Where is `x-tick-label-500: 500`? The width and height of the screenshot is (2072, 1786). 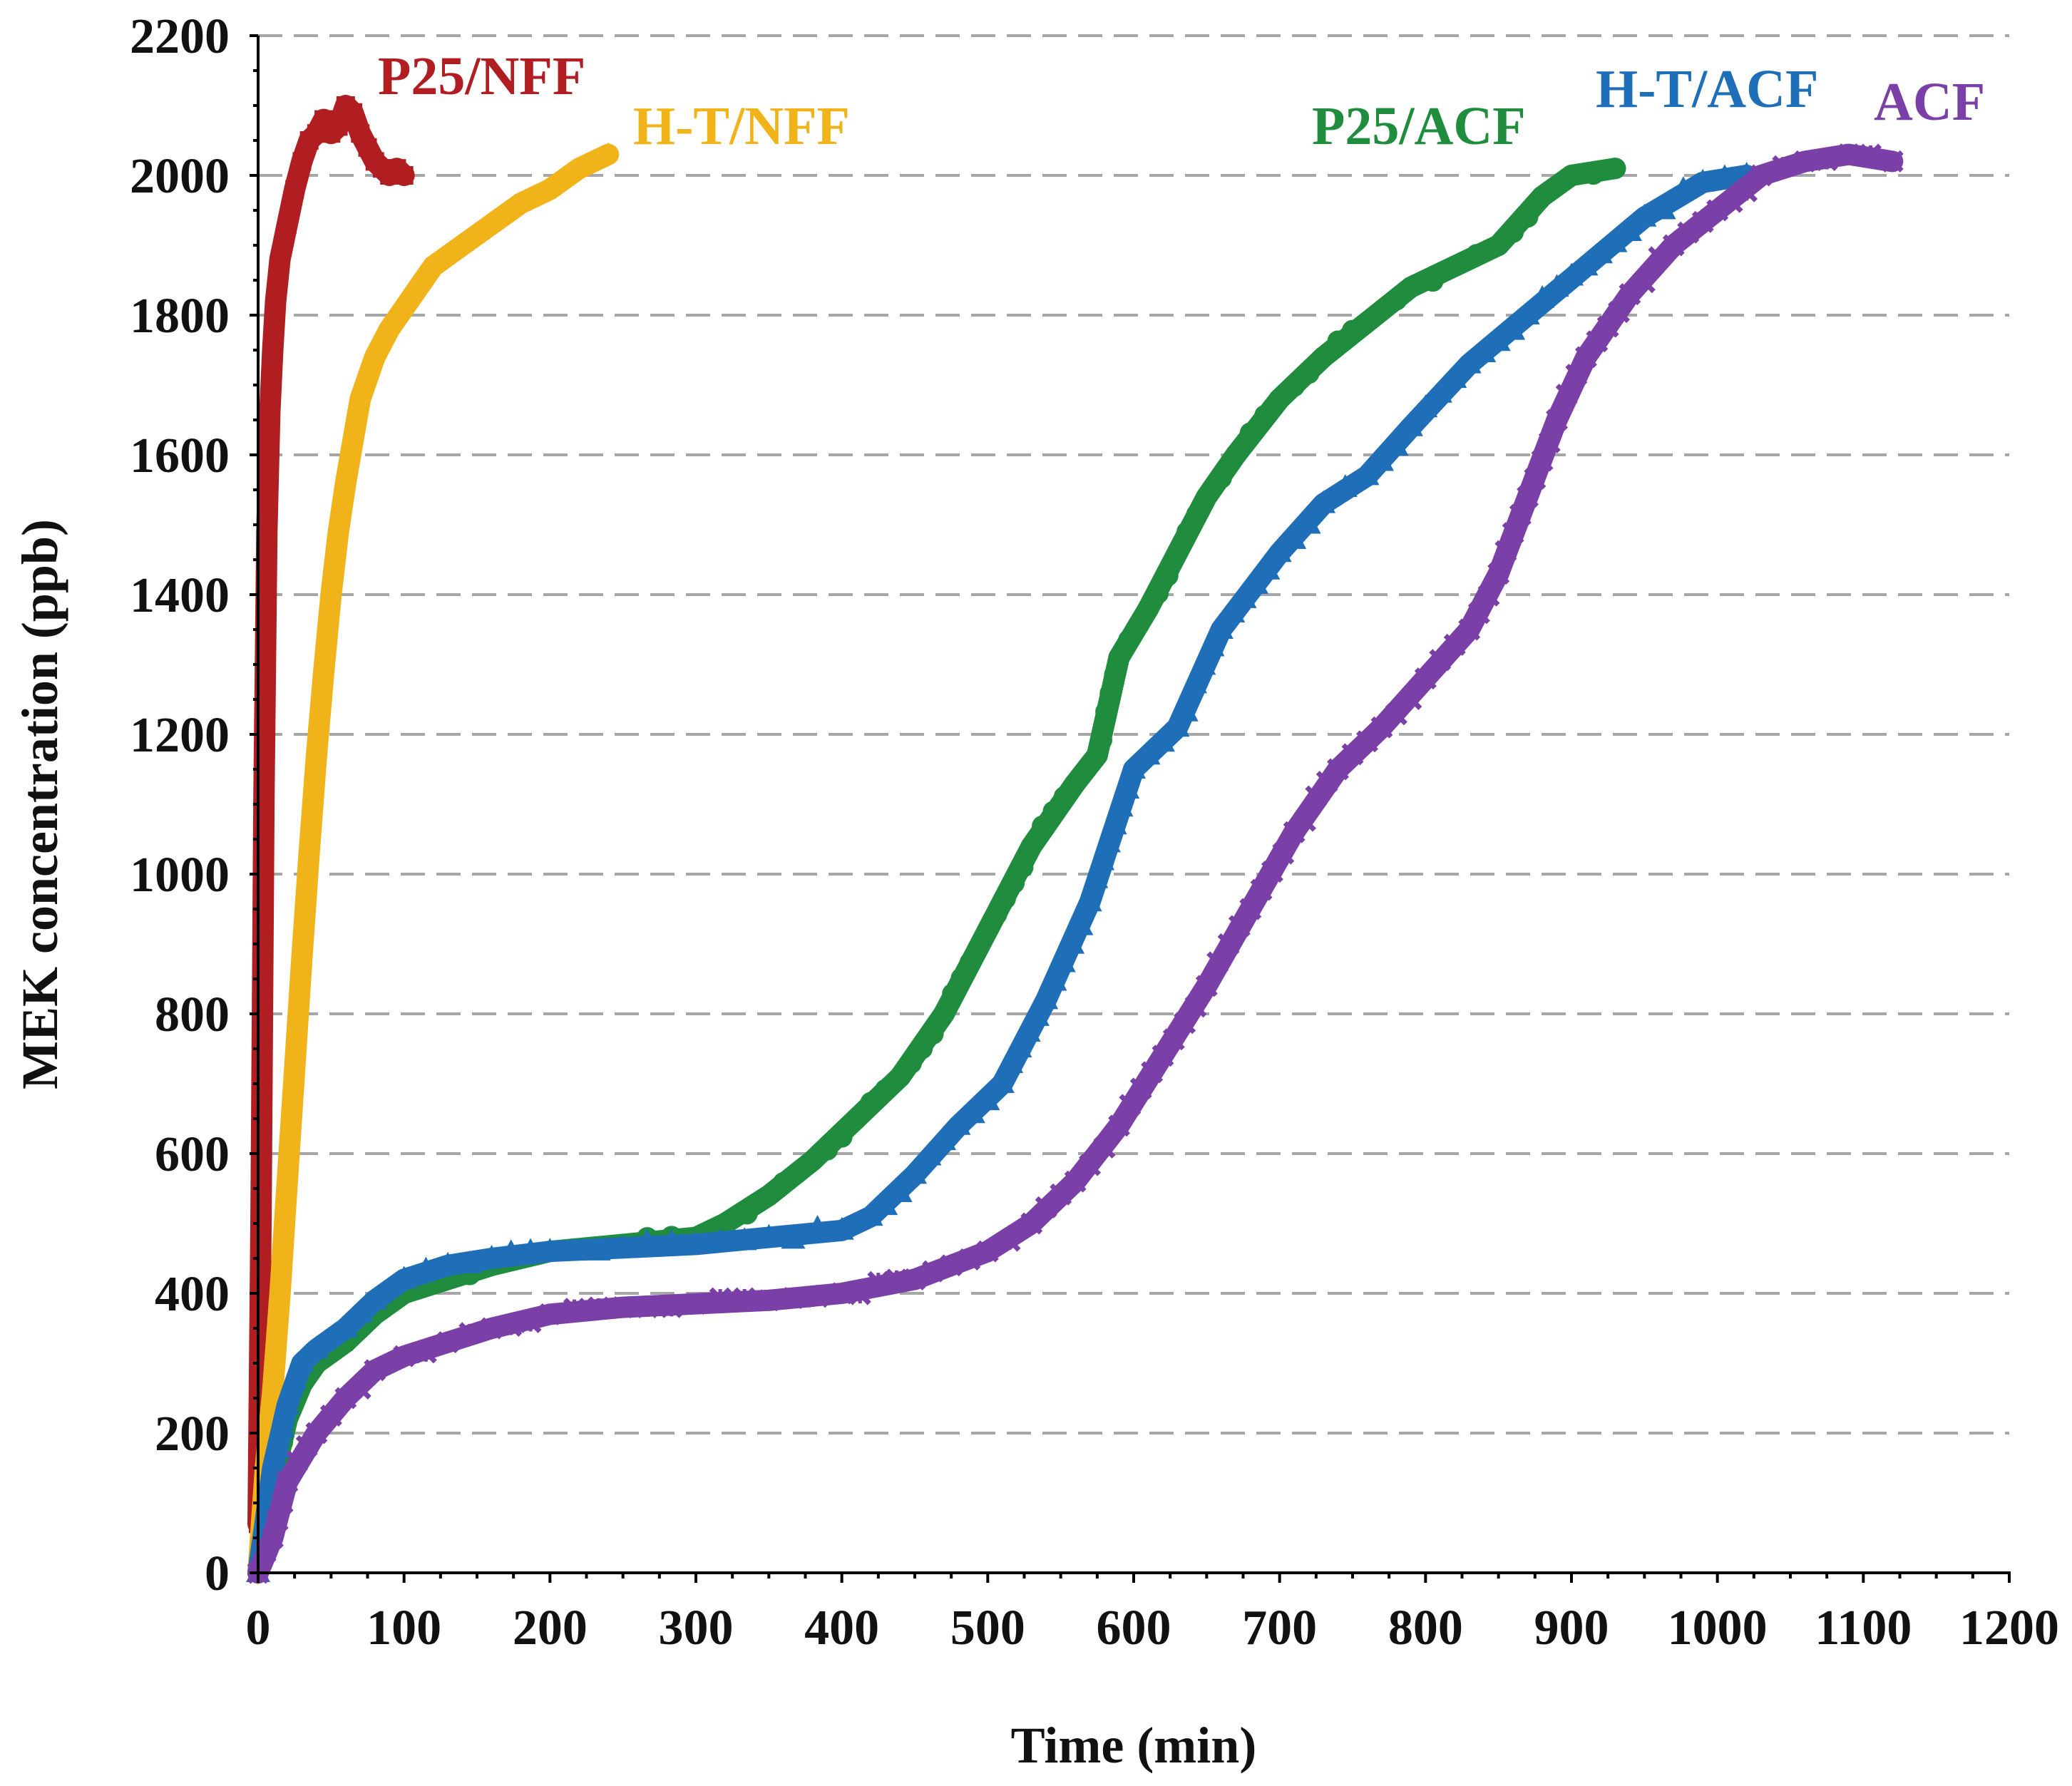 x-tick-label-500: 500 is located at coordinates (987, 1628).